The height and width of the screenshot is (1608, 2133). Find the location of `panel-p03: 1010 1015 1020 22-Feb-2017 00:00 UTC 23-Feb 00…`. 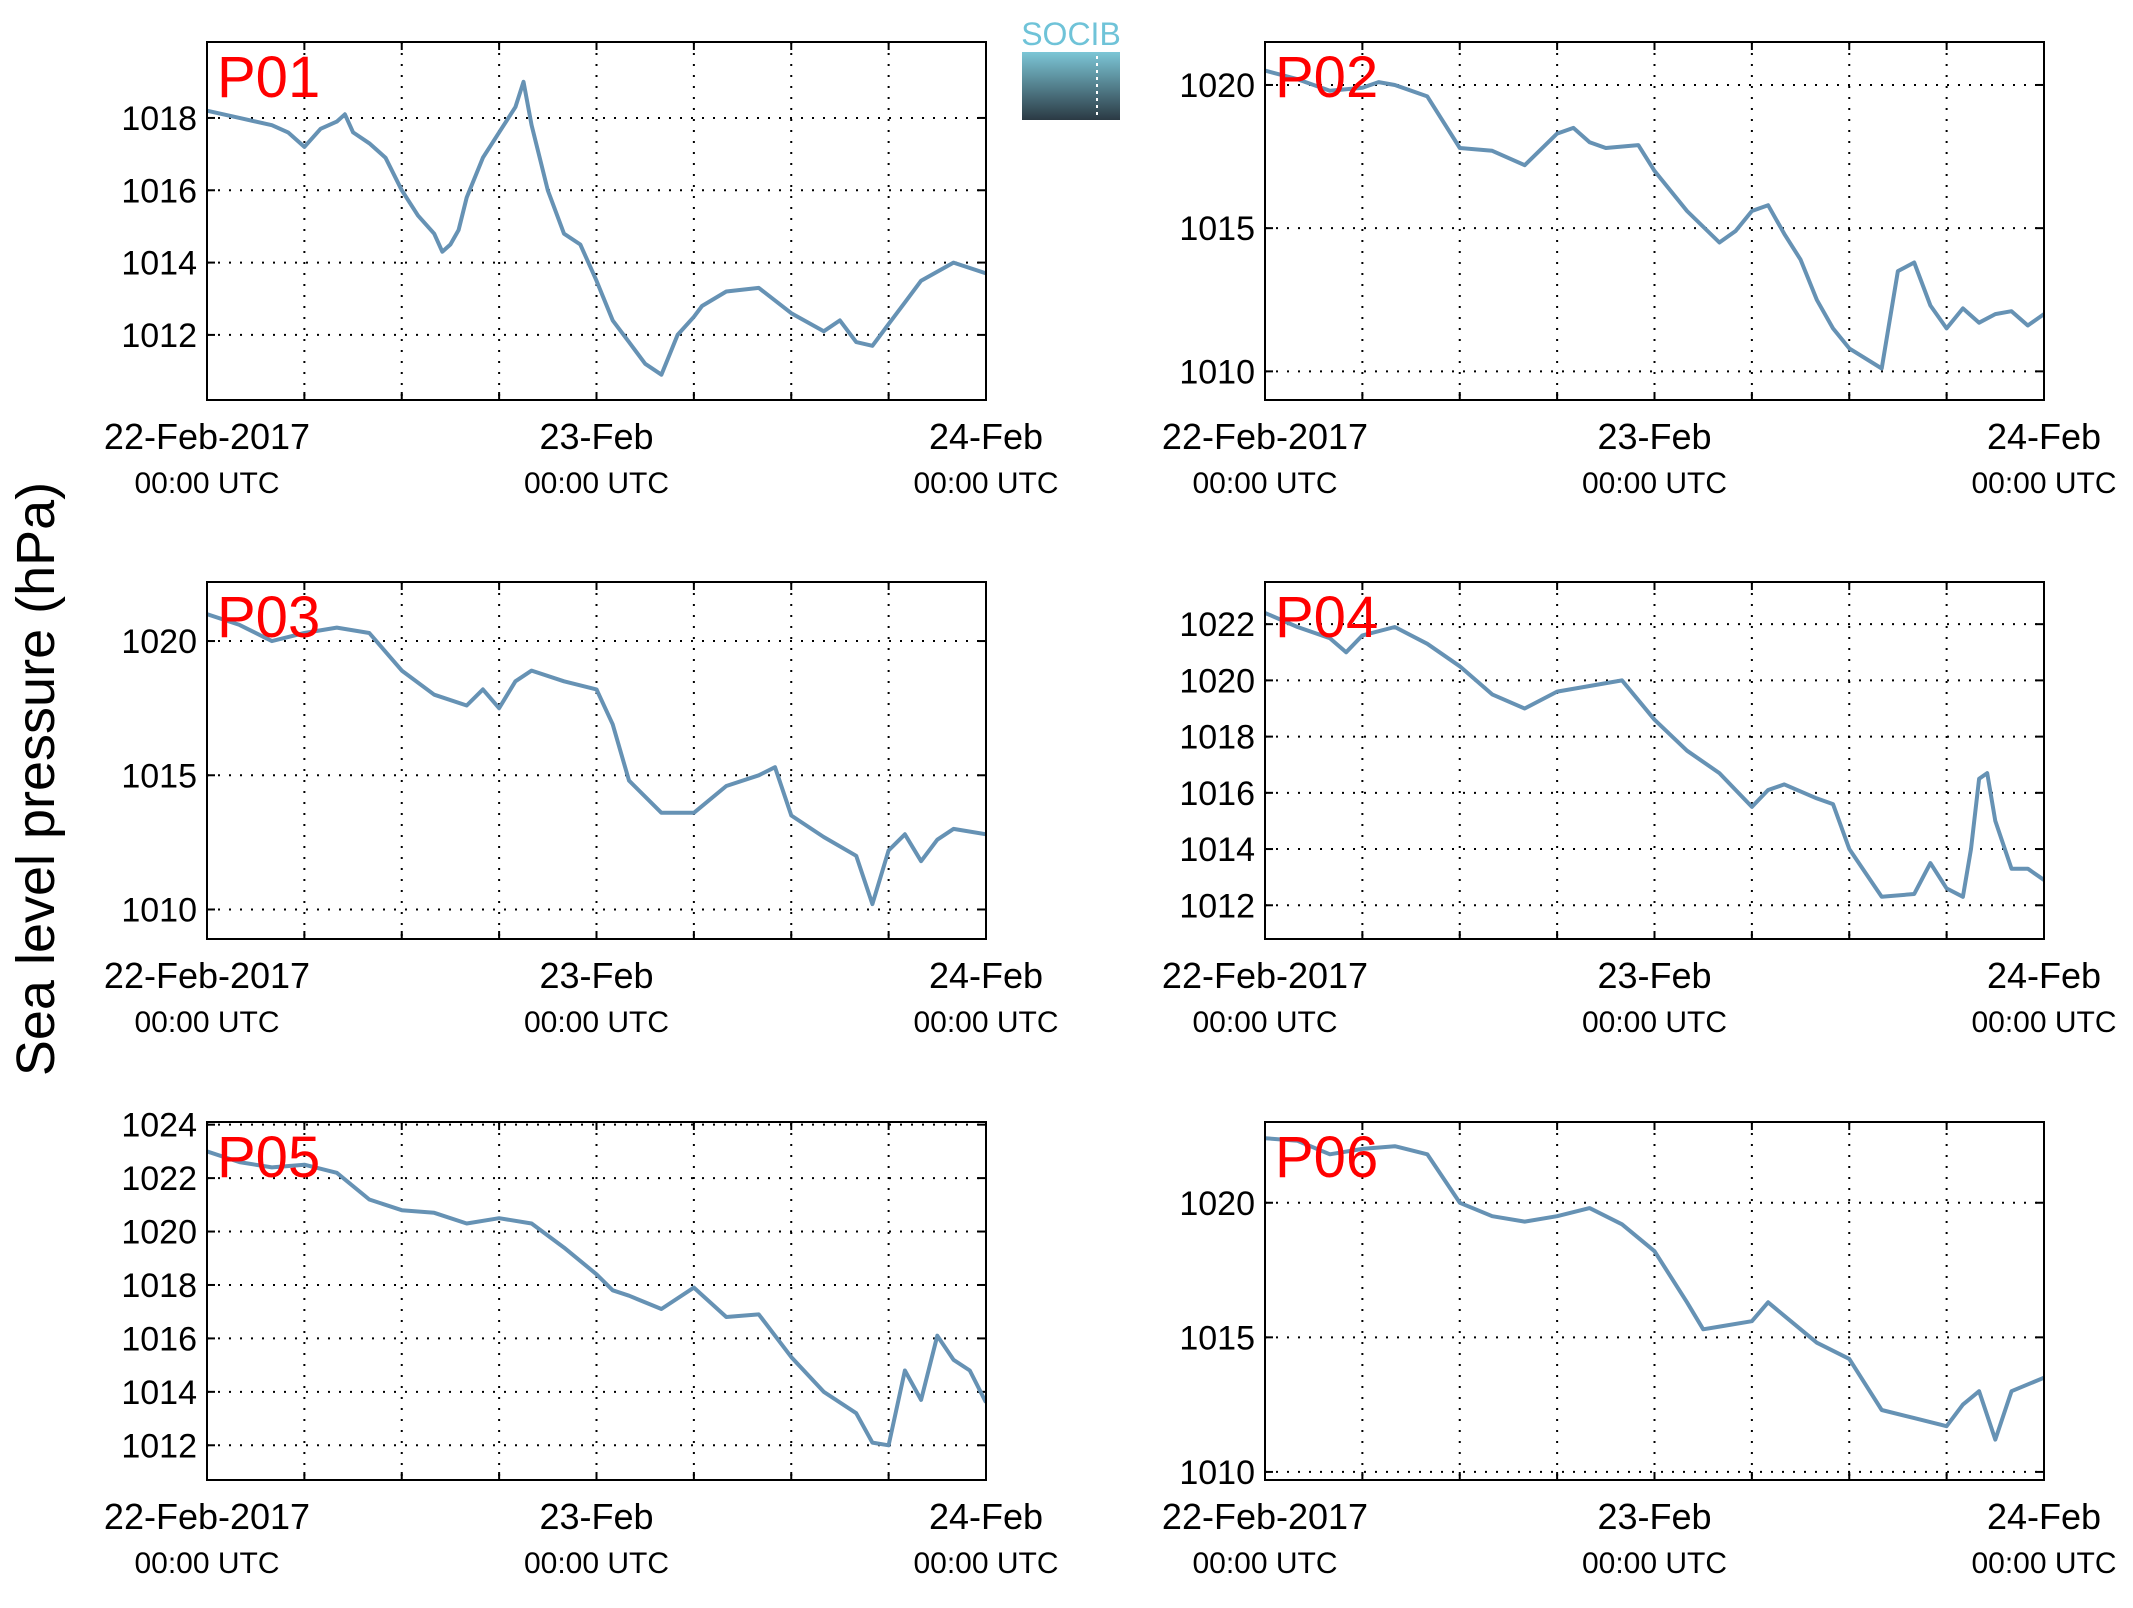

panel-p03: 1010 1015 1020 22-Feb-2017 00:00 UTC 23-Feb 00… is located at coordinates (581, 810).